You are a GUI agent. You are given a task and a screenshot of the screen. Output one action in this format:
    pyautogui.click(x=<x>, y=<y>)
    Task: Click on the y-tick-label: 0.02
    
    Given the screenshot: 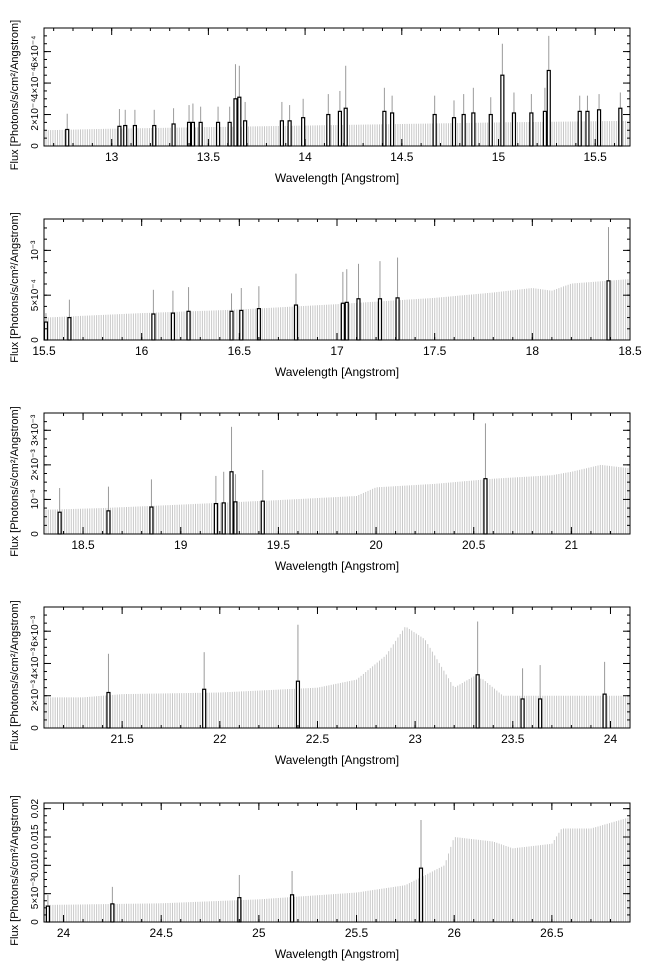 What is the action you would take?
    pyautogui.click(x=35, y=808)
    